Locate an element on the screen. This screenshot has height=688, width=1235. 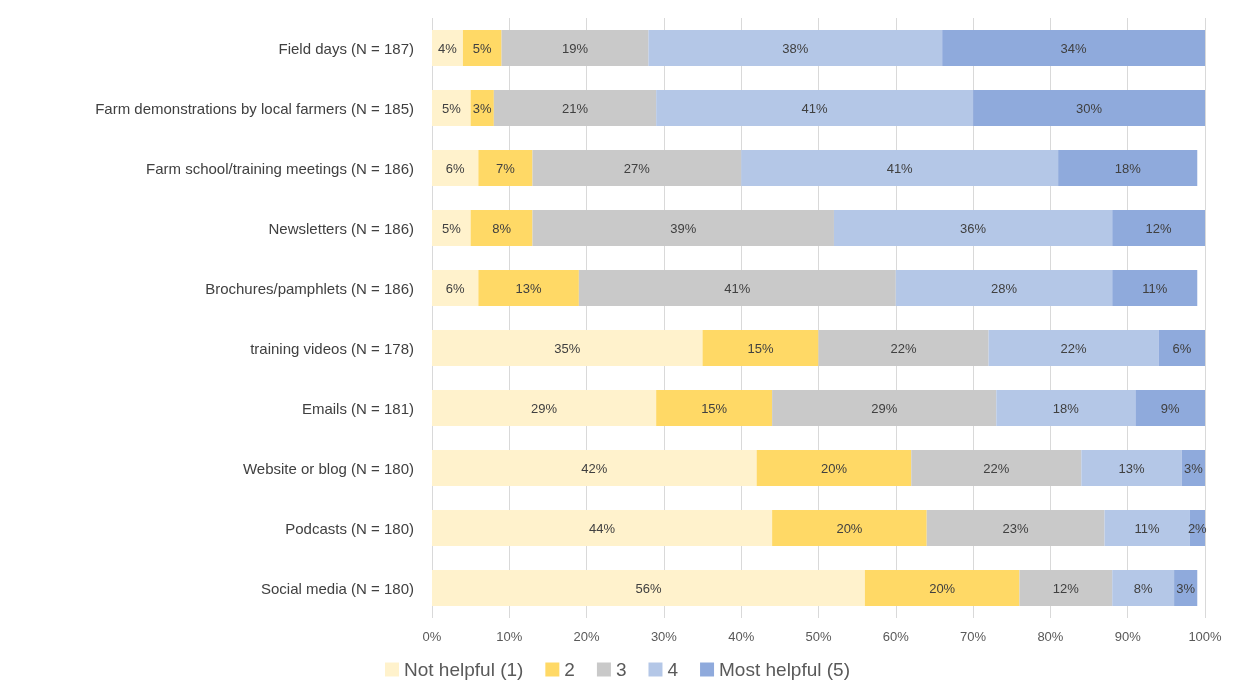
x-tick-label: 10% is located at coordinates (509, 636).